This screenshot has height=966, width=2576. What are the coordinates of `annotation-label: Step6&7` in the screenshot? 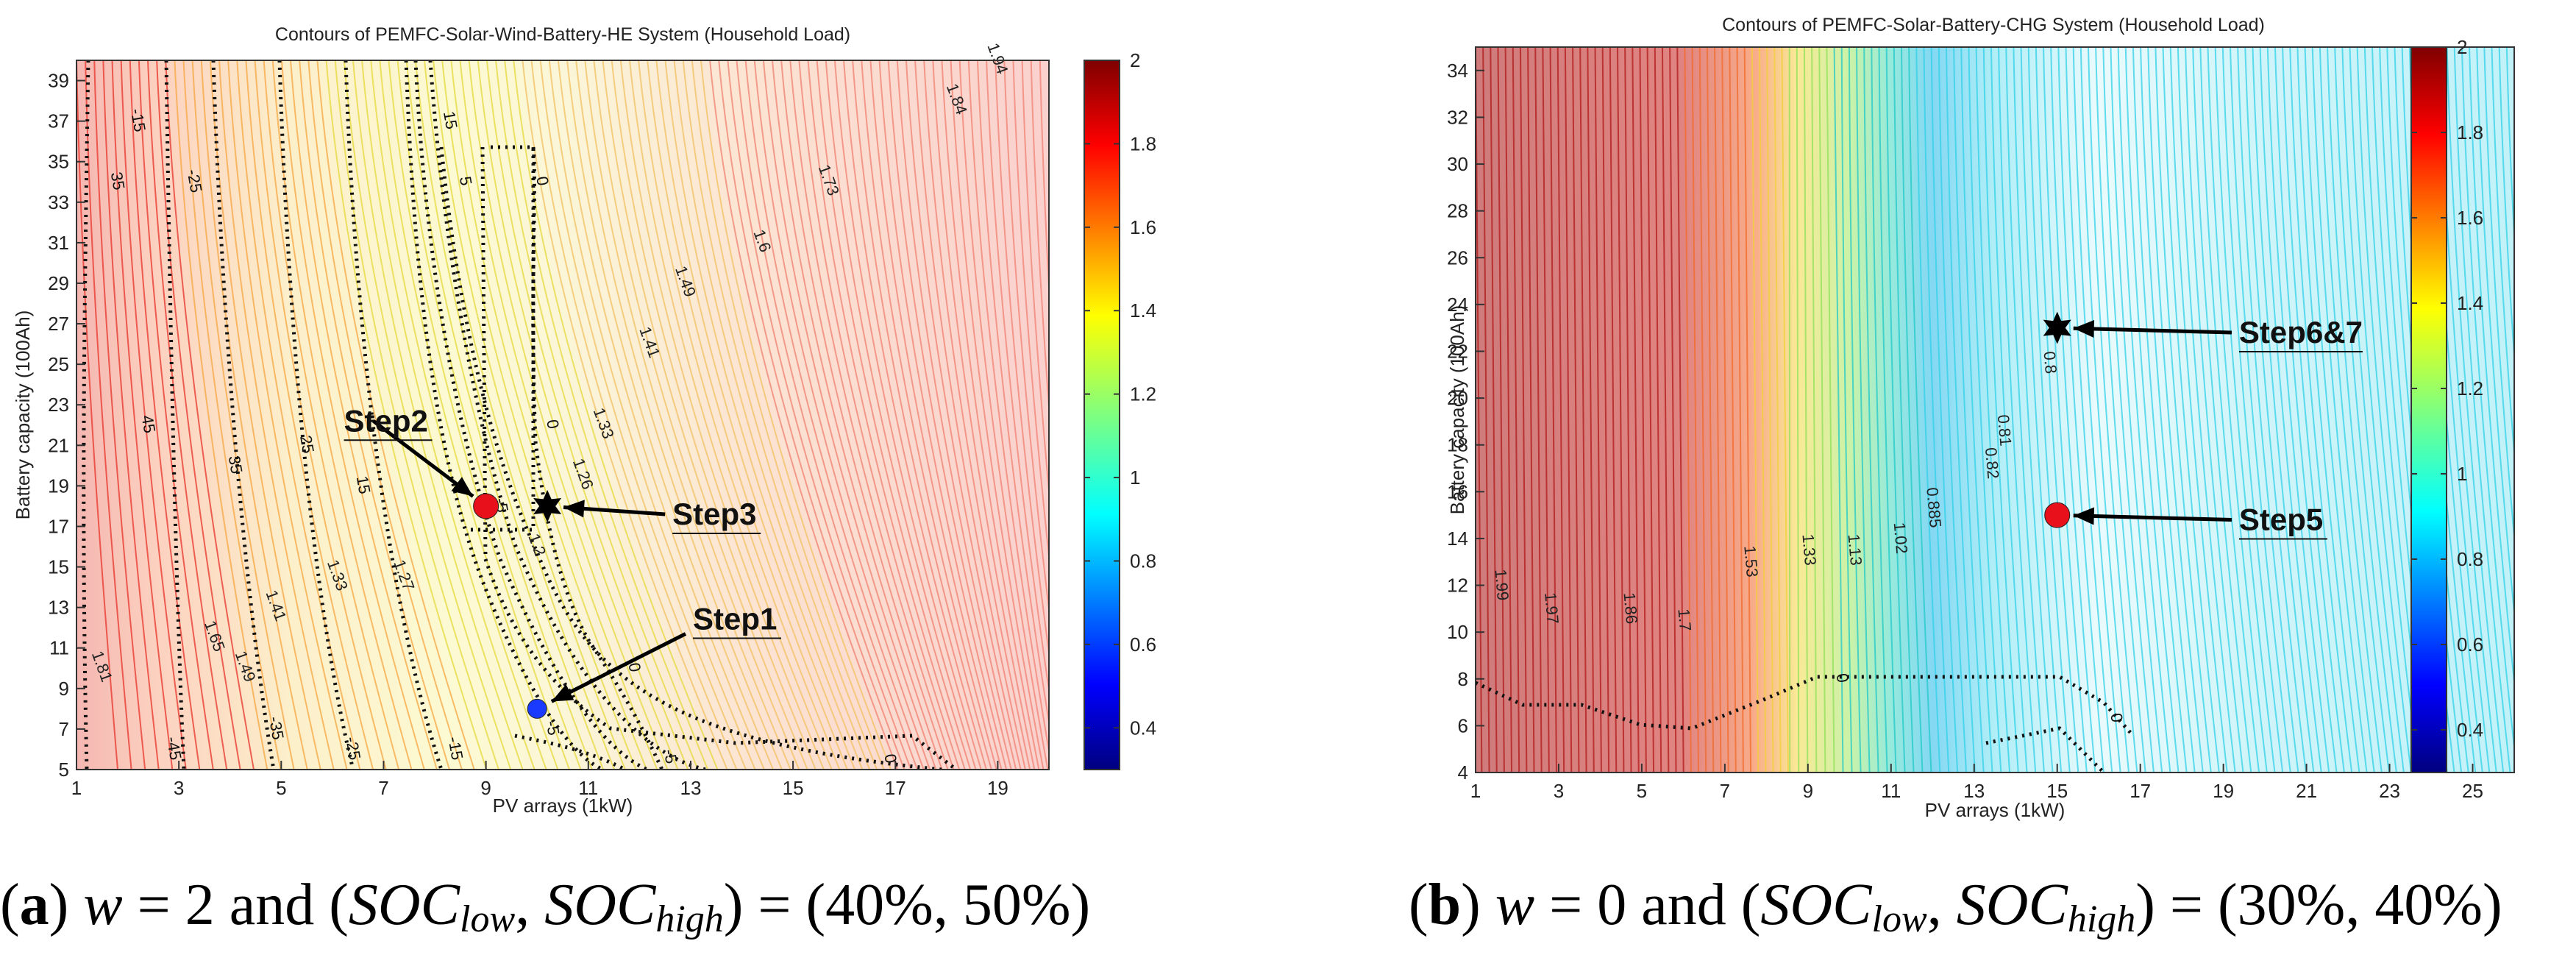 It's located at (2301, 332).